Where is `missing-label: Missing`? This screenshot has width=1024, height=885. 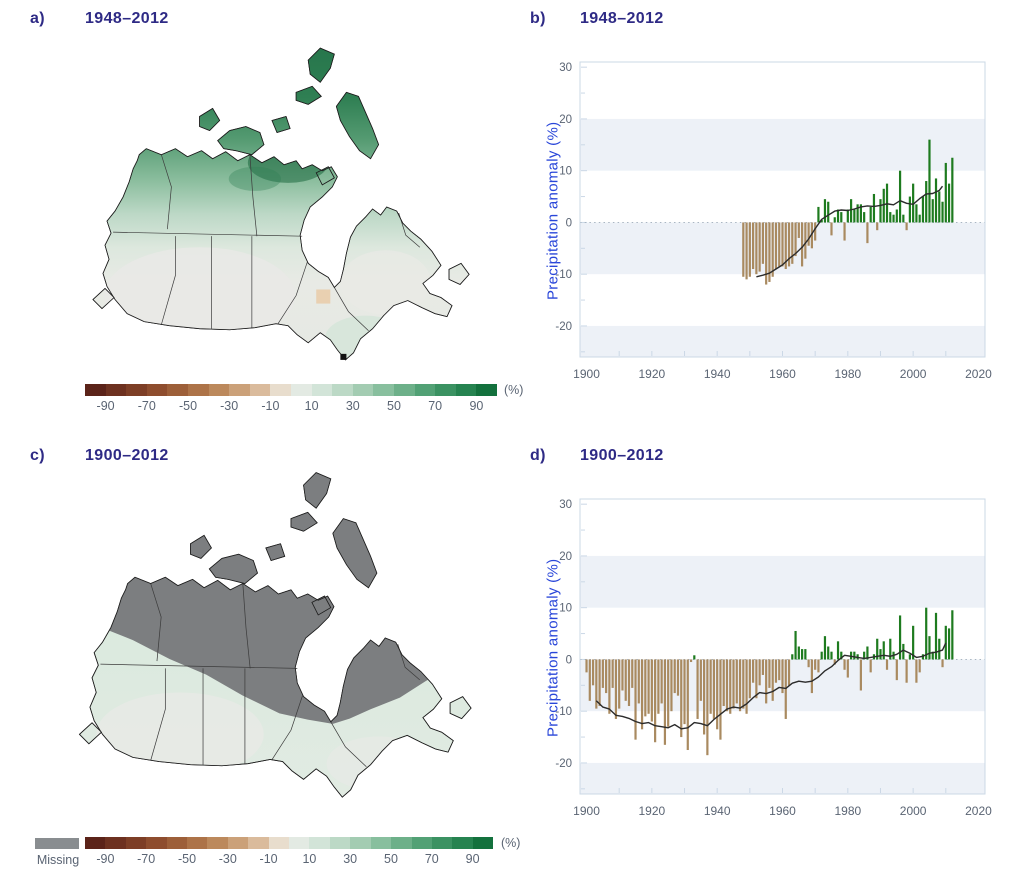 missing-label: Missing is located at coordinates (58, 860).